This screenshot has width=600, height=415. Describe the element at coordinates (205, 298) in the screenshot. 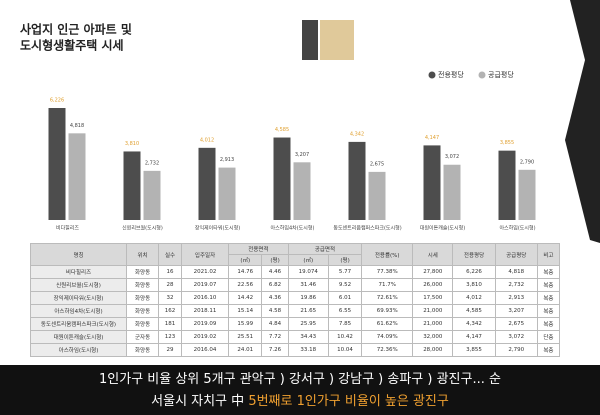

I see `table-cell: 2016.10` at that location.